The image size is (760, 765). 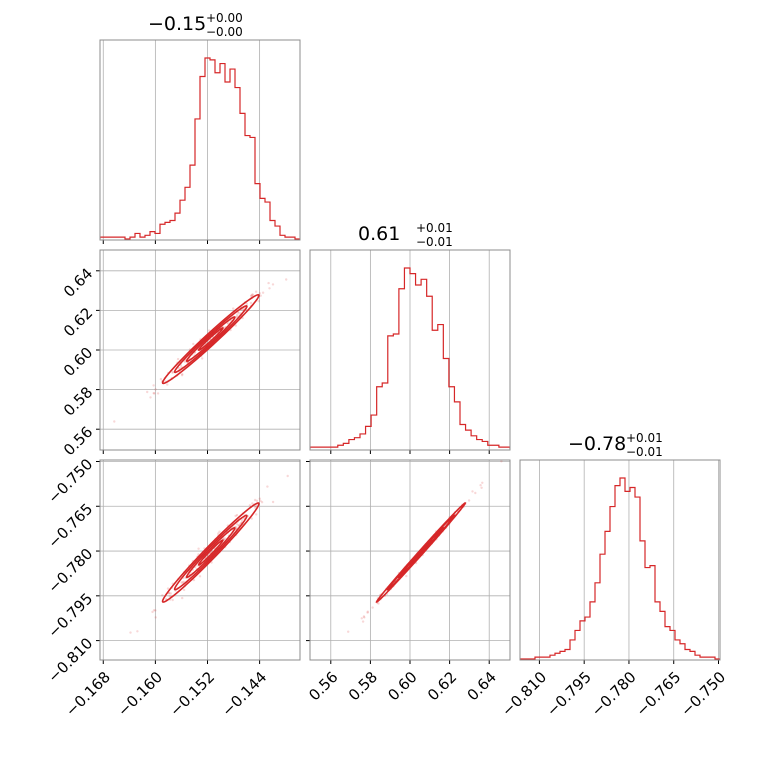 I want to click on panel-title-minus-0: −0.00, so click(x=224, y=32).